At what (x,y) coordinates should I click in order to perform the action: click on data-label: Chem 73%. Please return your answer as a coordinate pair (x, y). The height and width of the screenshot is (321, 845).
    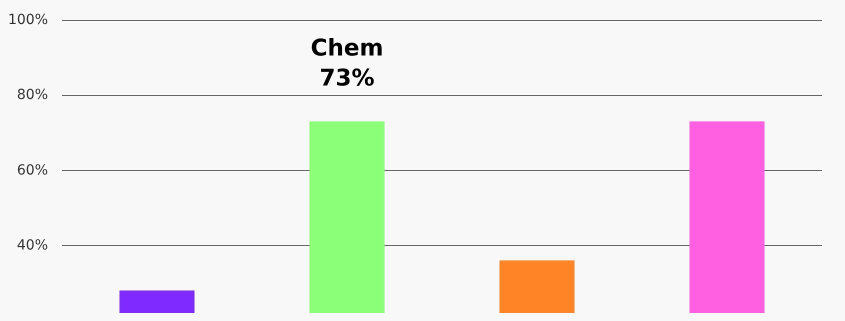
    Looking at the image, I should click on (347, 63).